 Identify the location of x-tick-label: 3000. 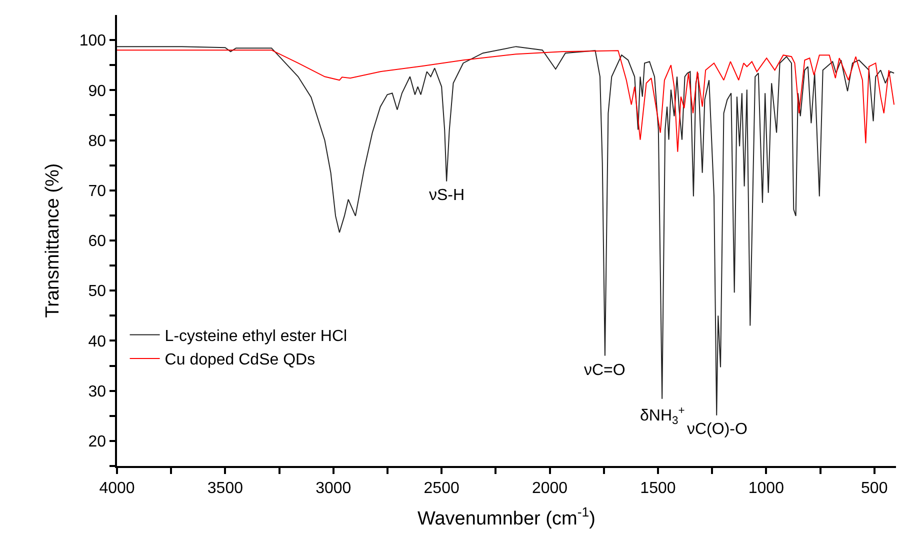
(334, 488).